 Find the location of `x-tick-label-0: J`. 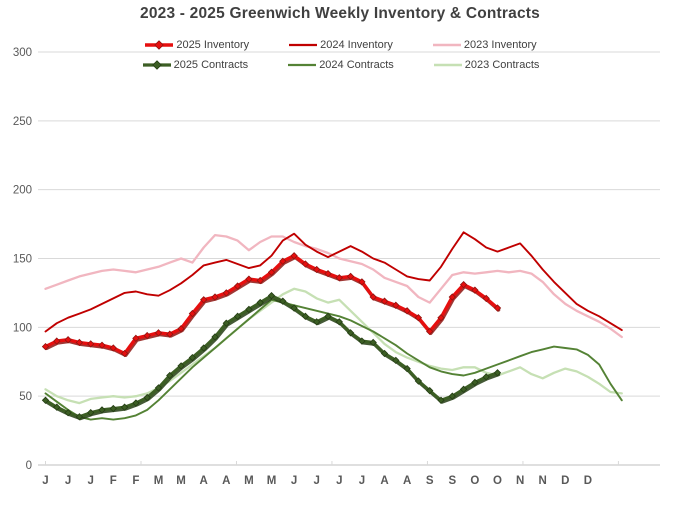

x-tick-label-0: J is located at coordinates (45, 481).